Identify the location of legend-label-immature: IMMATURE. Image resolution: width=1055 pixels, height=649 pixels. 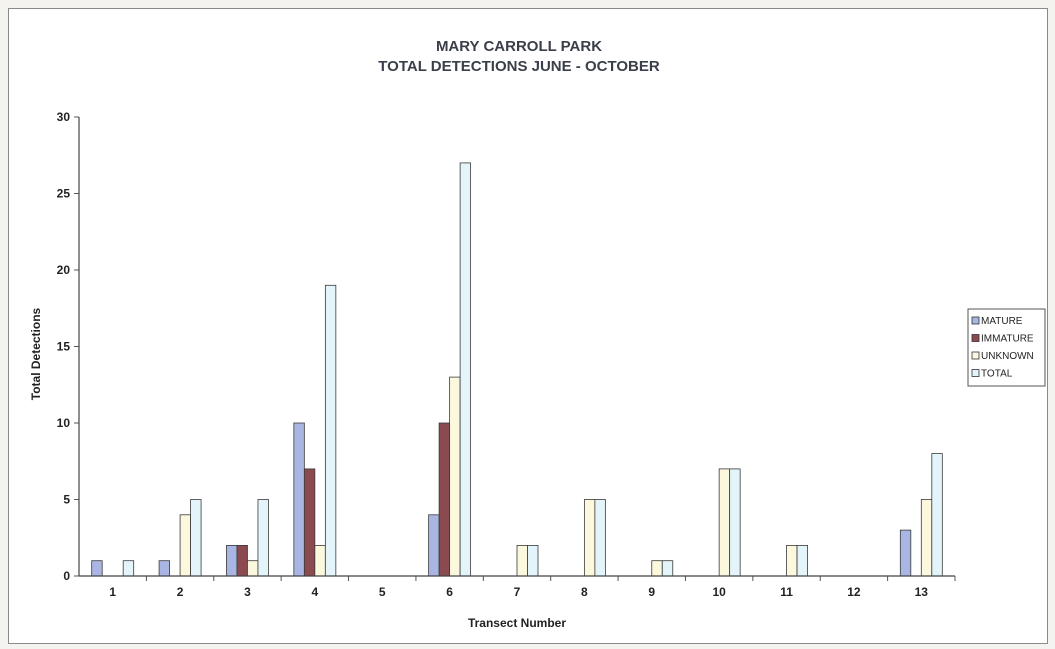
(1007, 339).